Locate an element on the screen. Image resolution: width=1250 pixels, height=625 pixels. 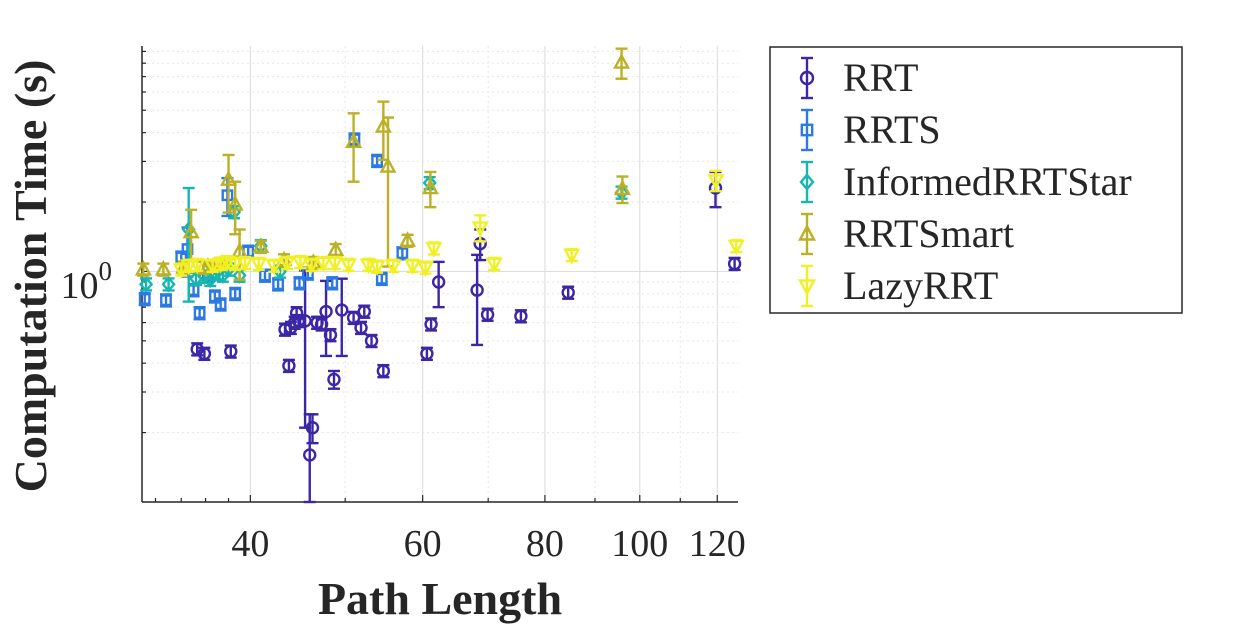
x-tick-label: 120 is located at coordinates (717, 544).